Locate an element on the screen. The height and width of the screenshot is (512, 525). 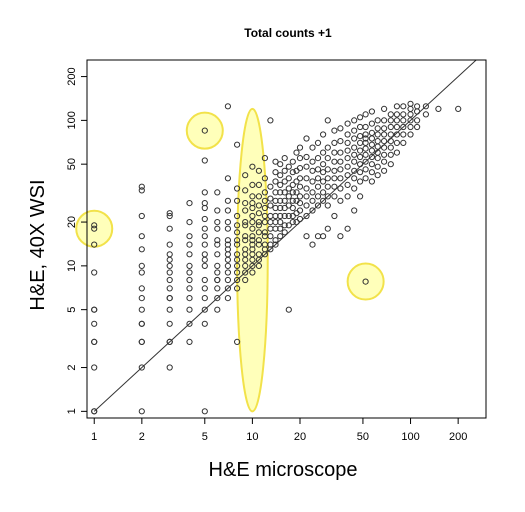
x-tick-label: 1 is located at coordinates (94, 437).